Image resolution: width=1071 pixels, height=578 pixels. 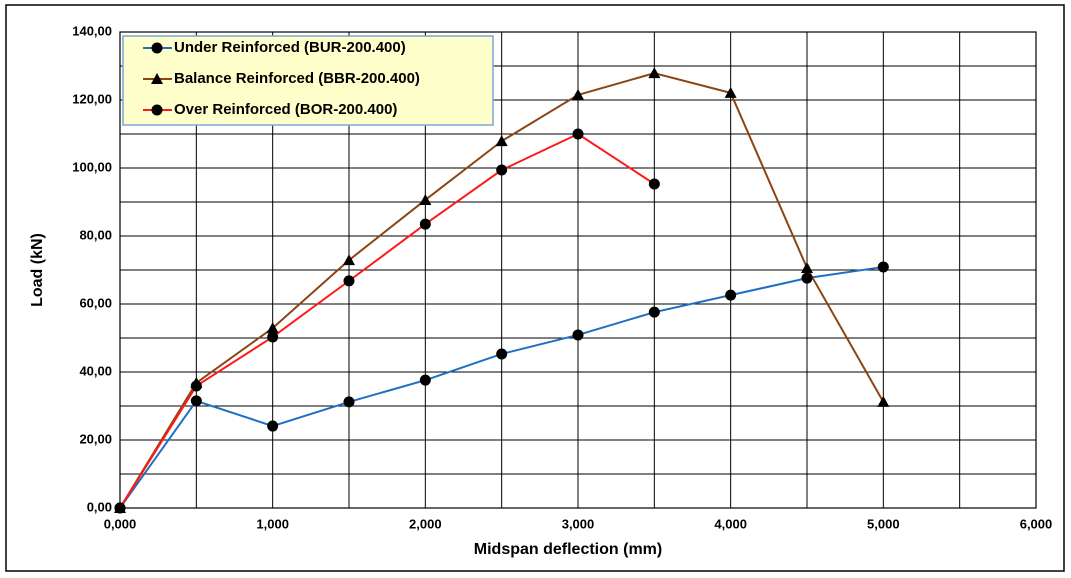 I want to click on y-axis-title: Load (kN), so click(x=37, y=270).